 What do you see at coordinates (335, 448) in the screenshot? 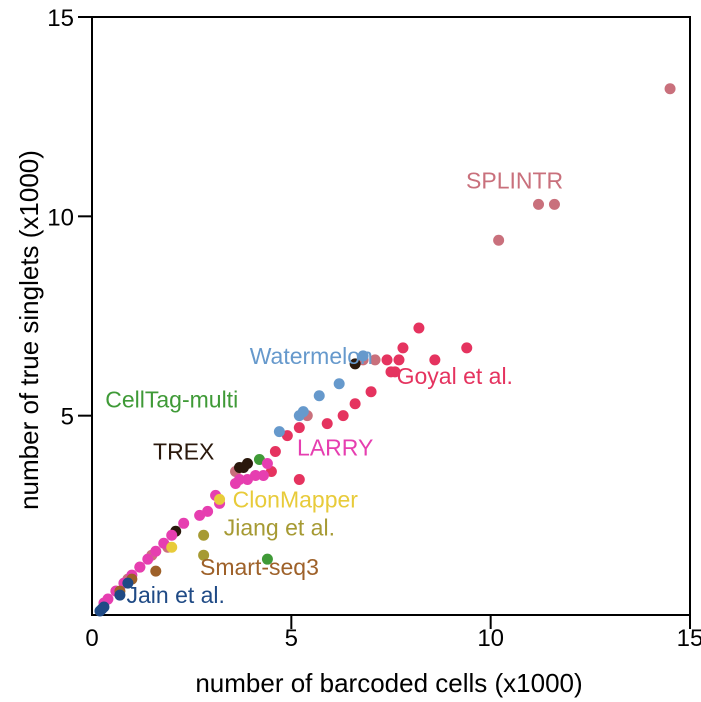
I see `series-label: LARRY` at bounding box center [335, 448].